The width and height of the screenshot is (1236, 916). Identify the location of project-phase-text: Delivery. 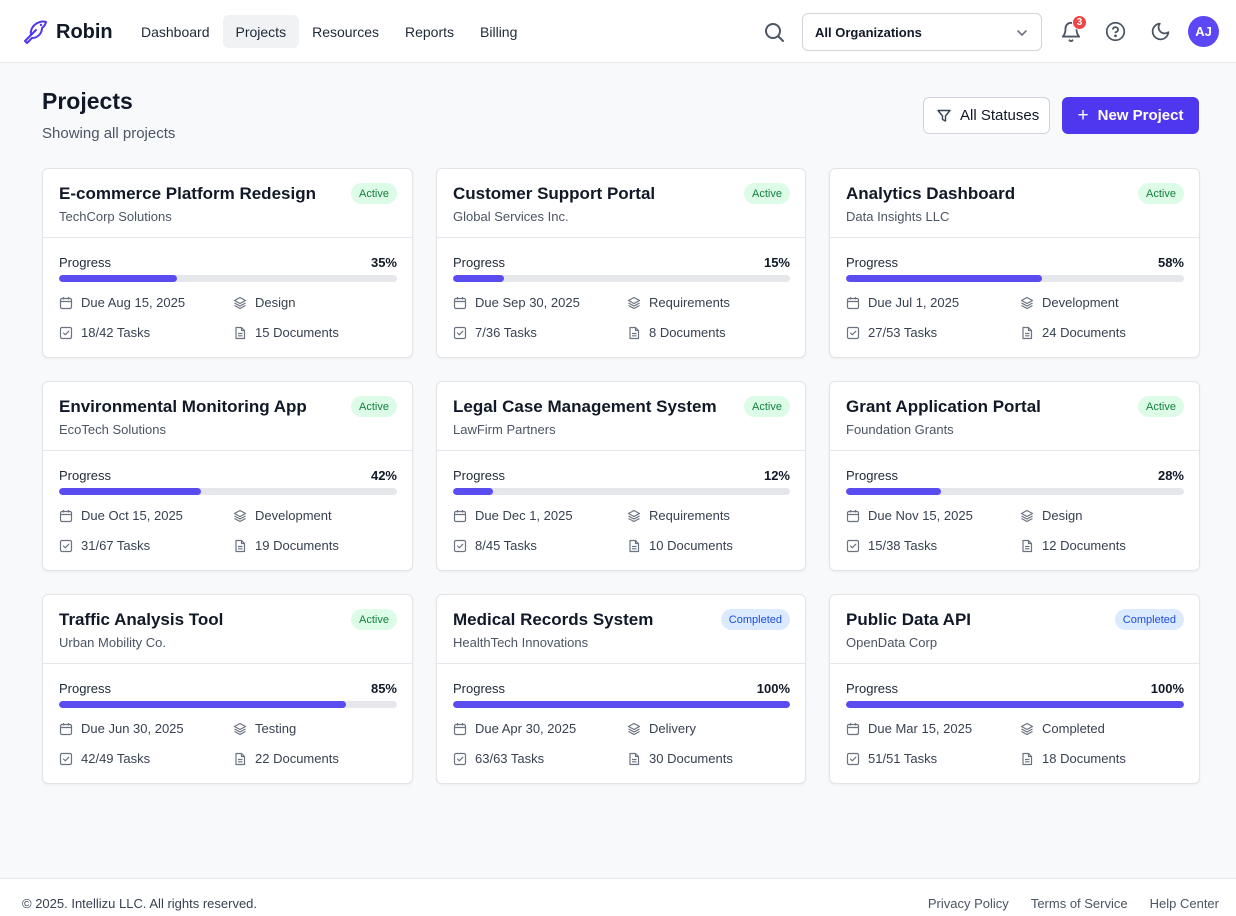
(672, 728).